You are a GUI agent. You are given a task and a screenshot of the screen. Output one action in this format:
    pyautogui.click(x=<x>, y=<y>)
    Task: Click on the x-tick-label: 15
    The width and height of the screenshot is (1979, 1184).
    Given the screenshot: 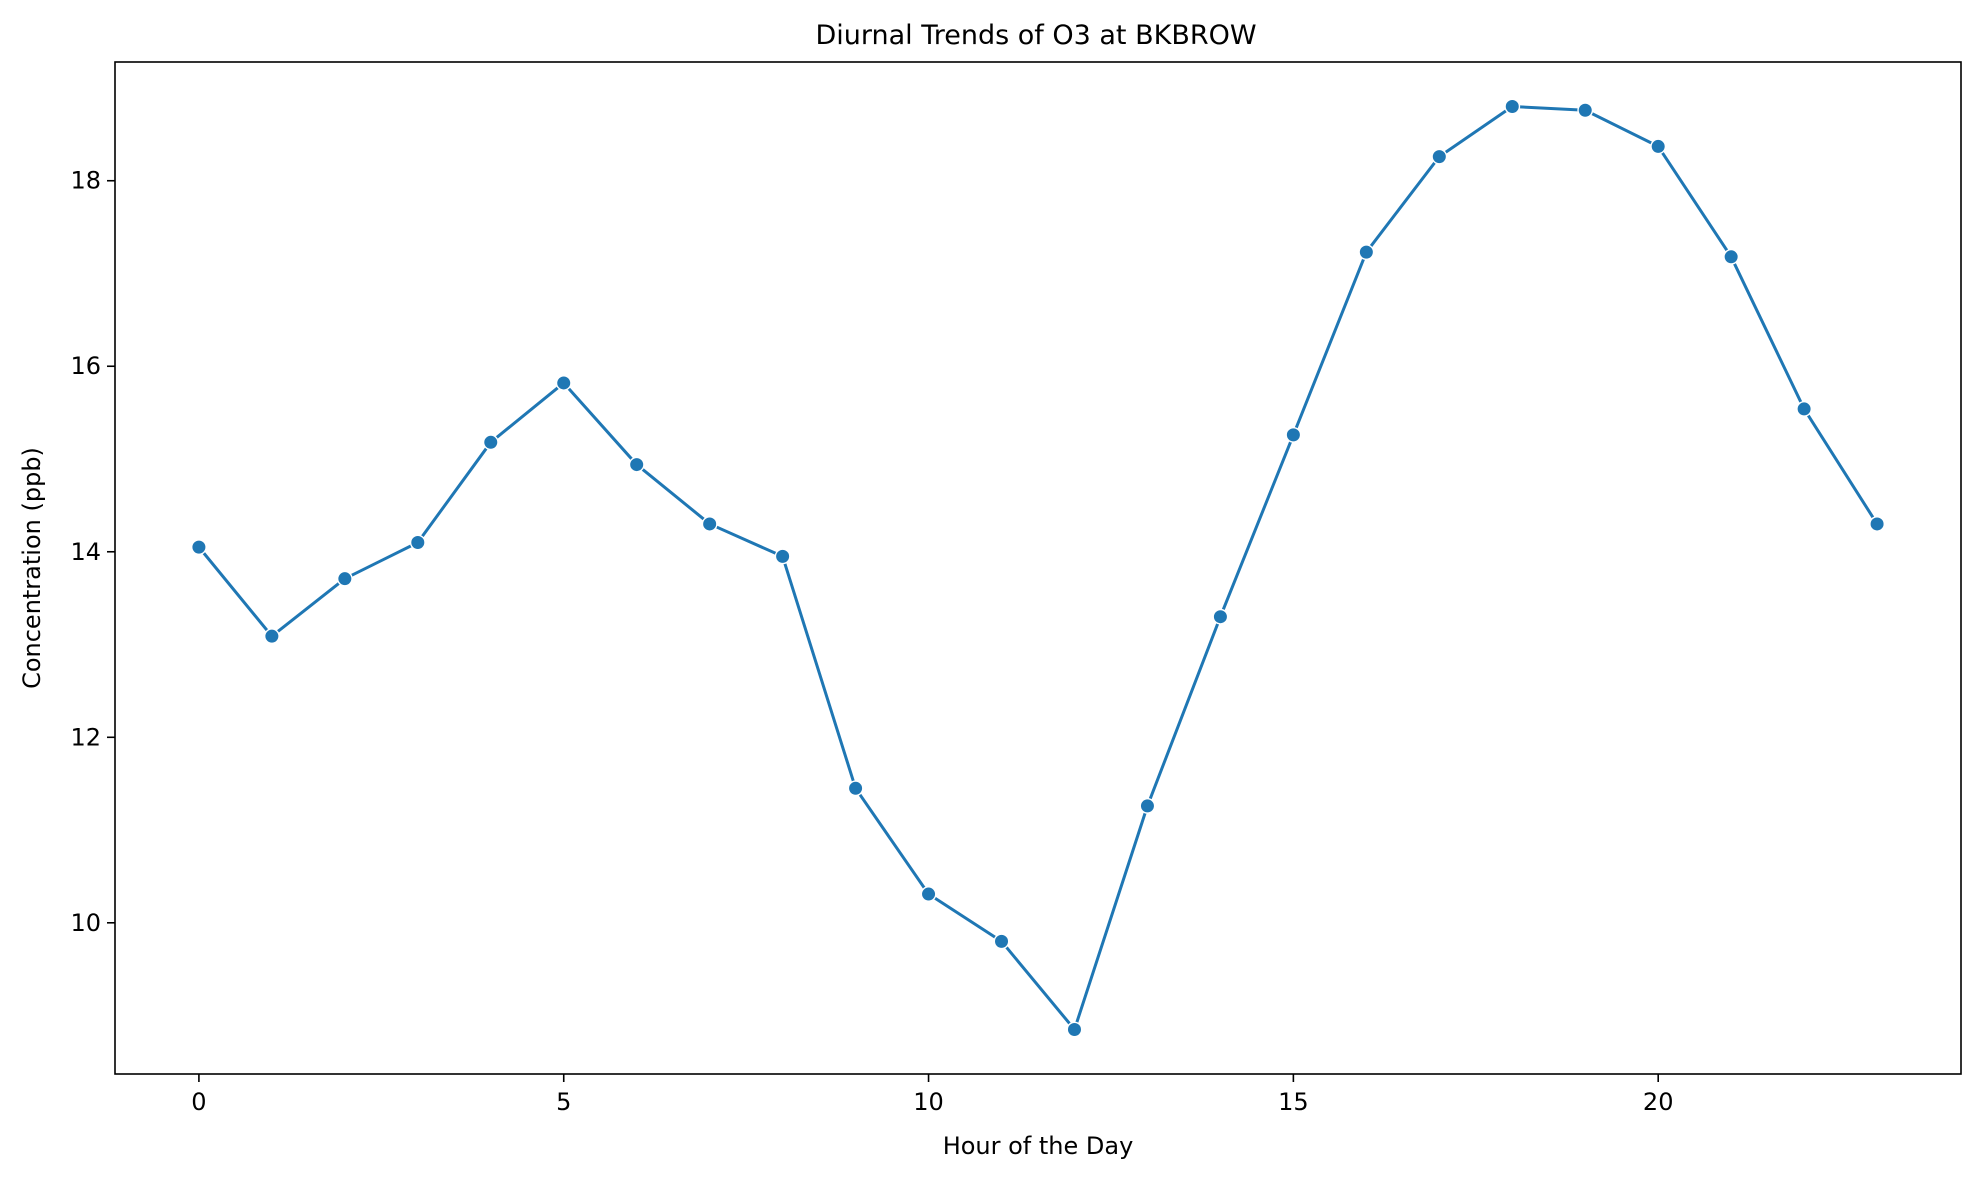 What is the action you would take?
    pyautogui.click(x=1293, y=1102)
    